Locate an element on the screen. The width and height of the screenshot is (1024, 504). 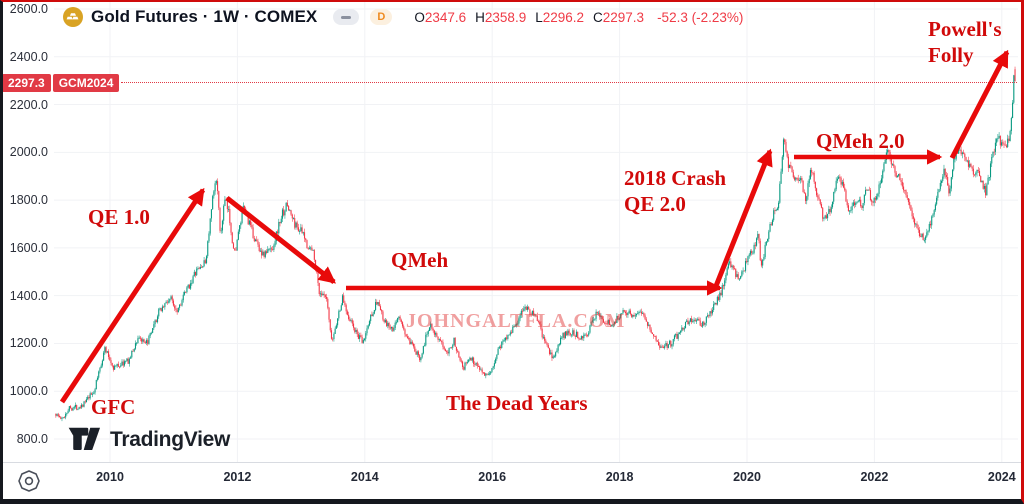
price-tick: 1600.0 is located at coordinates (28, 247).